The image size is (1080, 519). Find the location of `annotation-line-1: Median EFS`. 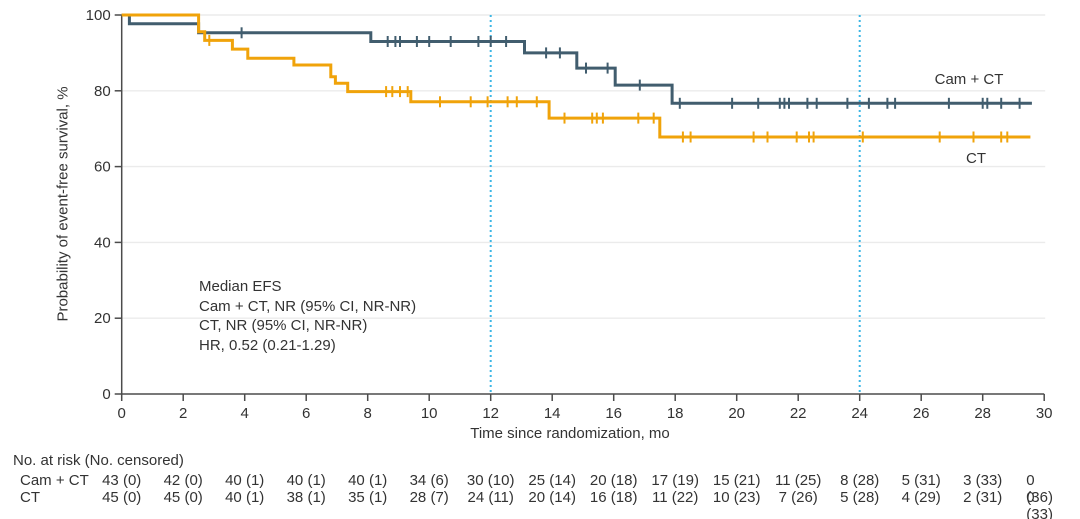

annotation-line-1: Median EFS is located at coordinates (240, 286).